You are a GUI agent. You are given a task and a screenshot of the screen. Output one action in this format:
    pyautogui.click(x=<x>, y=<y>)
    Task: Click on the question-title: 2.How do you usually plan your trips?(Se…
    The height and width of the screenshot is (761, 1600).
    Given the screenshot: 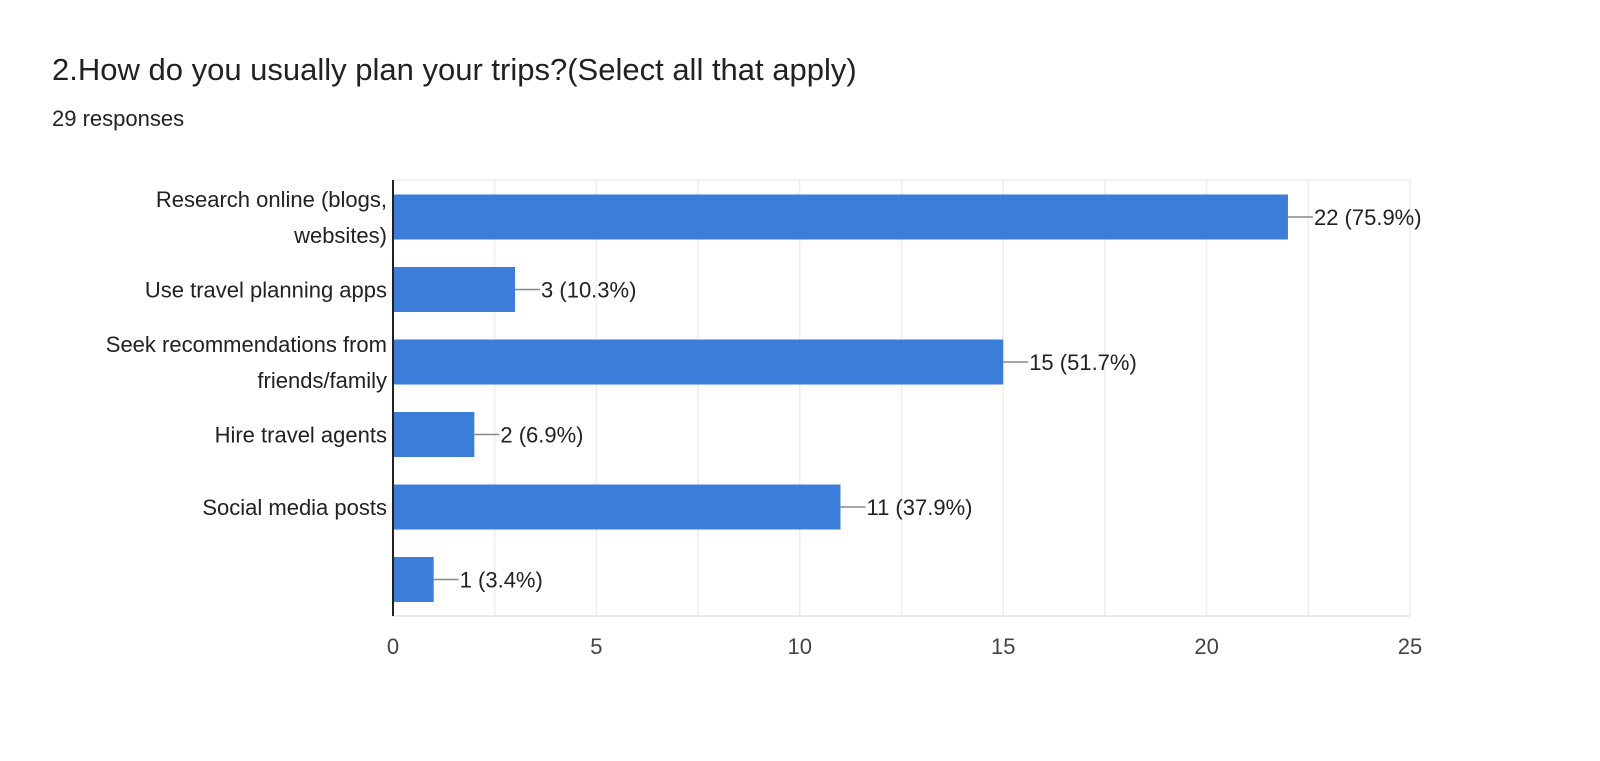 What is the action you would take?
    pyautogui.click(x=454, y=69)
    